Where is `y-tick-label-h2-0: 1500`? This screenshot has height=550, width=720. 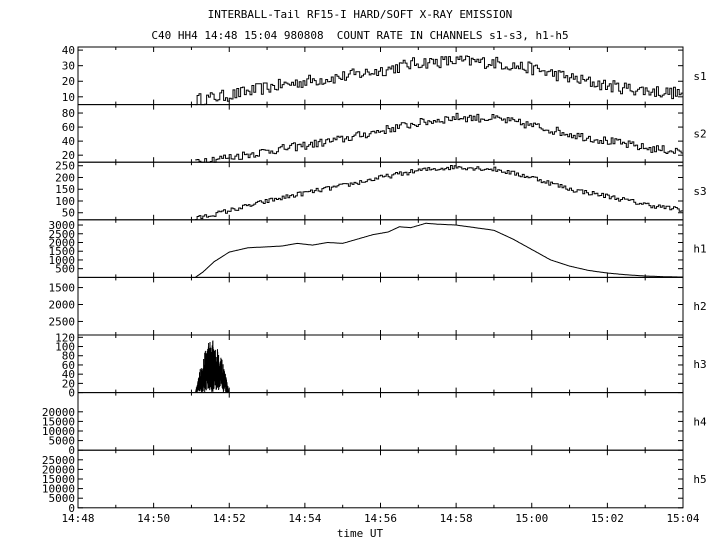
y-tick-label-h2-0: 1500 is located at coordinates (62, 288).